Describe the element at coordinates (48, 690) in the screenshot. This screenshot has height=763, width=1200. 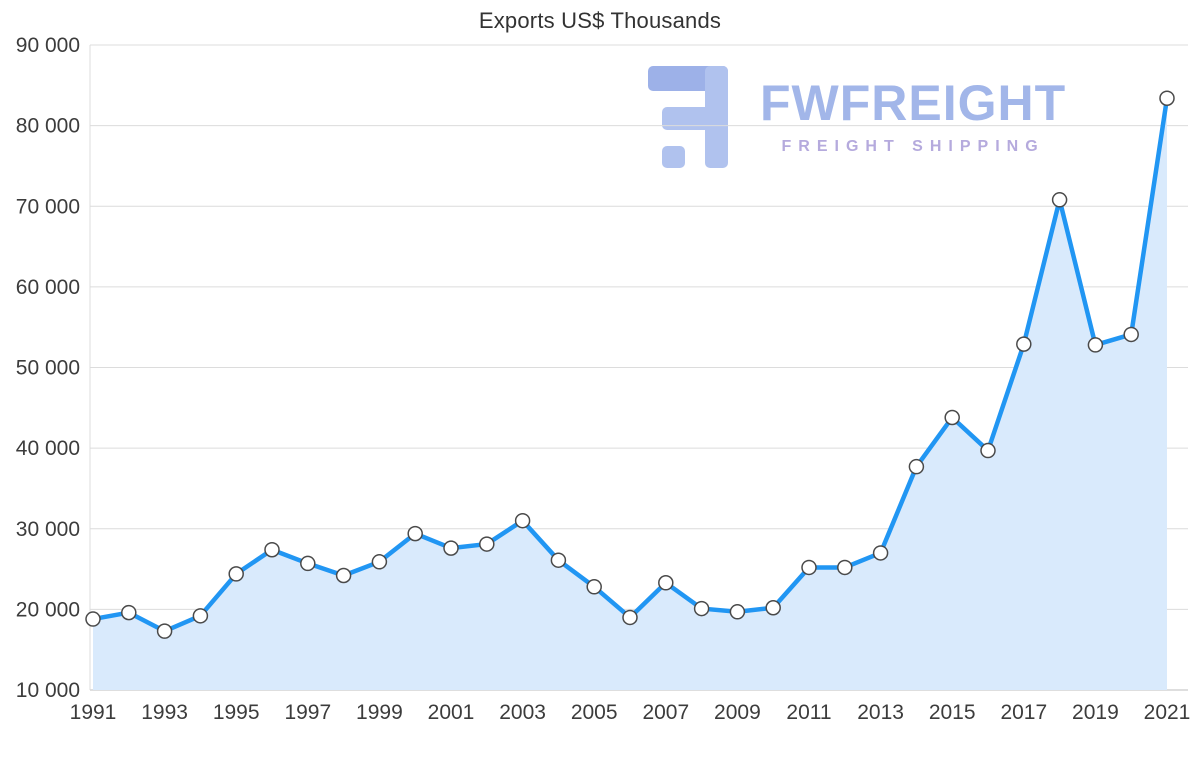
I see `y-tick-label: 10 000` at that location.